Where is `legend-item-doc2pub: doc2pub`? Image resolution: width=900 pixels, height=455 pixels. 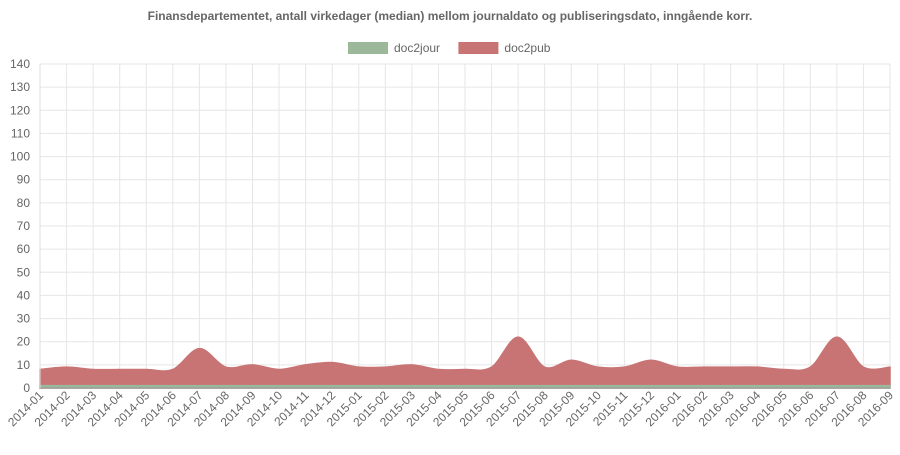 legend-item-doc2pub: doc2pub is located at coordinates (504, 48).